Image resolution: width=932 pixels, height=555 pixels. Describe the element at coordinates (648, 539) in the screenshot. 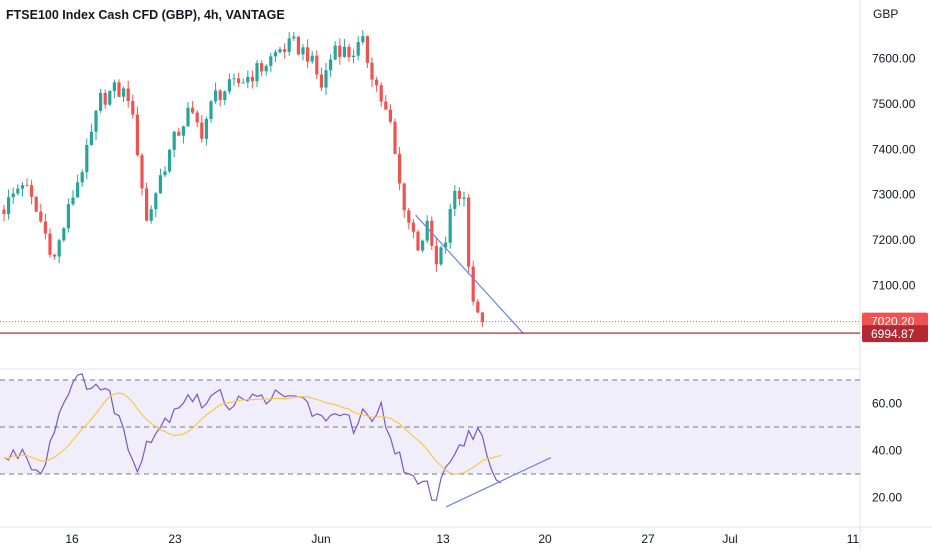

I see `x-tick-label: 27` at that location.